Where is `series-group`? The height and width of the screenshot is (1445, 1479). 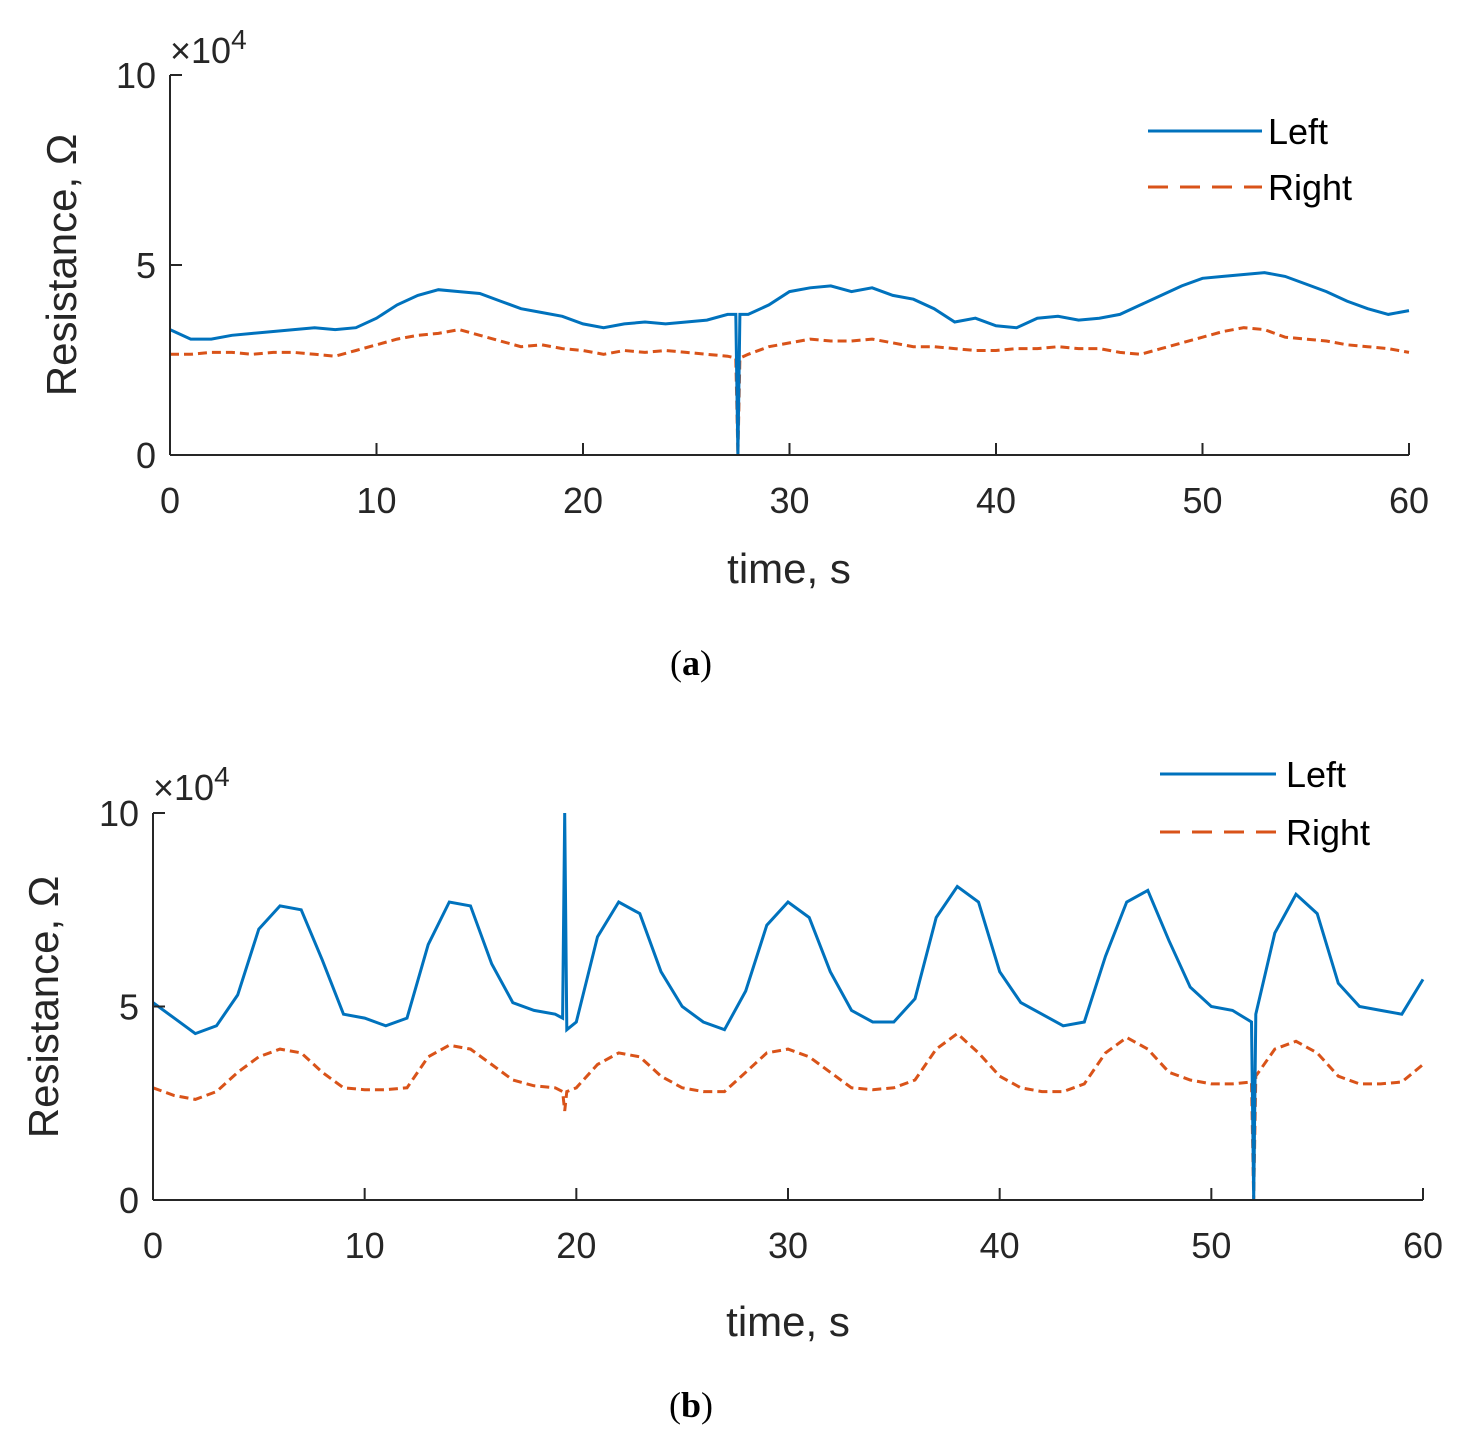
series-group is located at coordinates (789, 363).